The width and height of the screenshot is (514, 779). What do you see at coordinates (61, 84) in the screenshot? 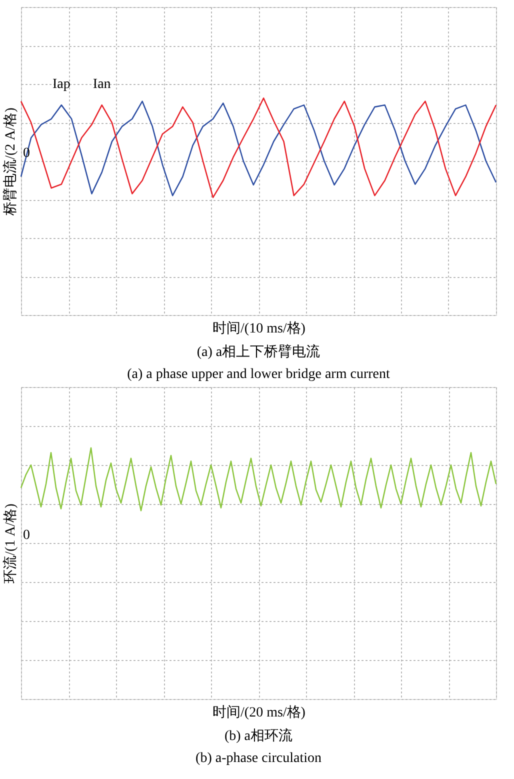
I see `series-label: Iap` at bounding box center [61, 84].